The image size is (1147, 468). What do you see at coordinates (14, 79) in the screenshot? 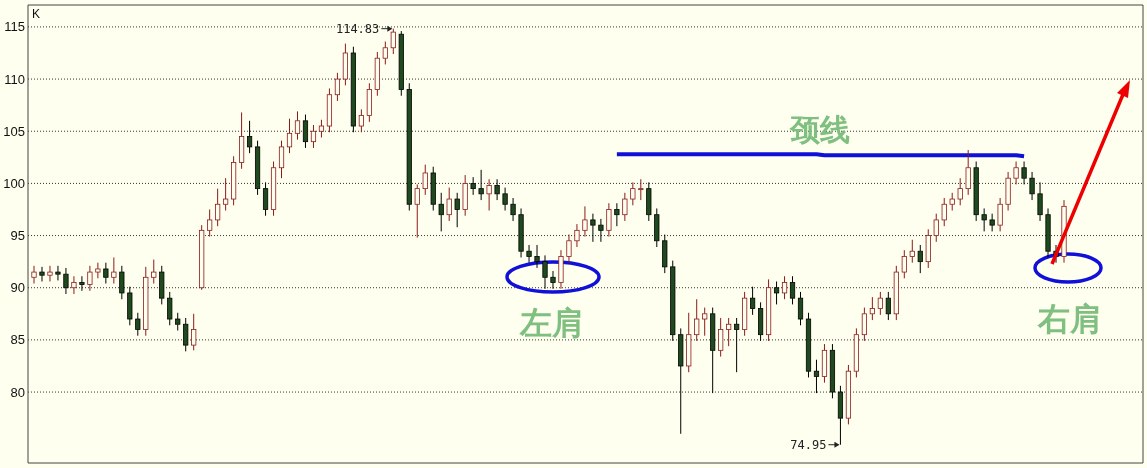
I see `y-tick-label: 110` at bounding box center [14, 79].